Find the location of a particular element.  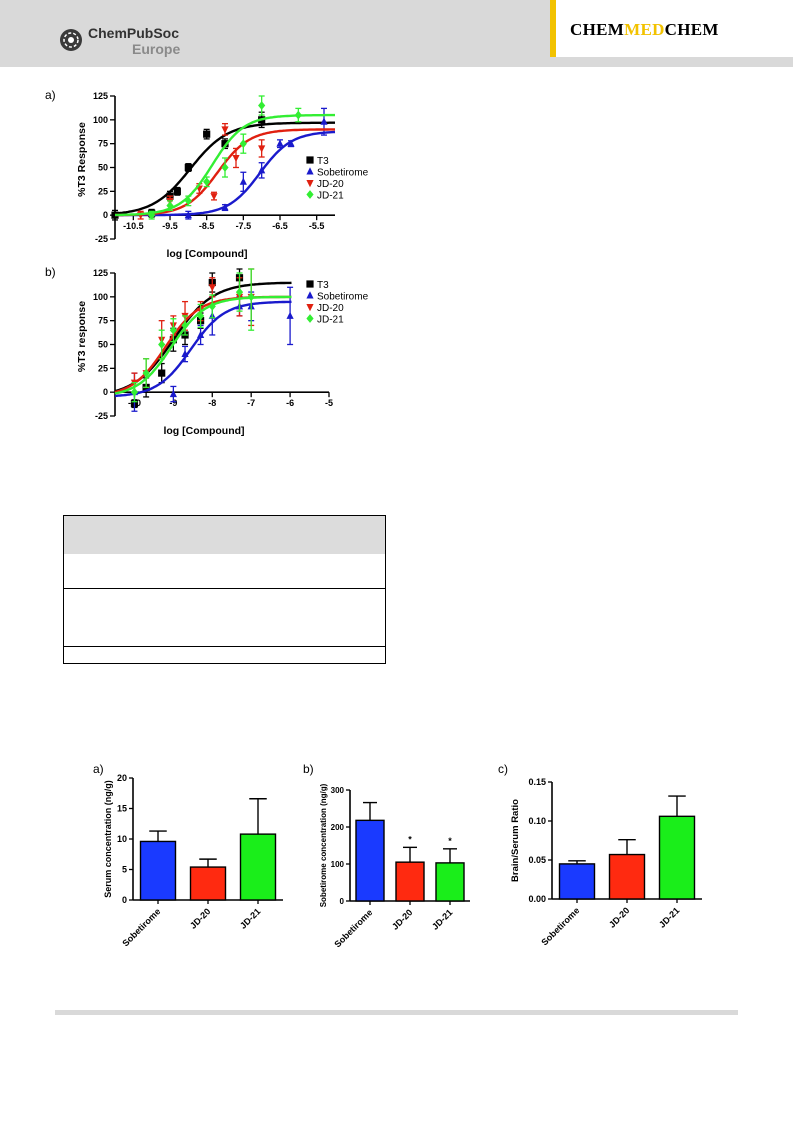

chempubsoc-logo-icon is located at coordinates (71, 40).